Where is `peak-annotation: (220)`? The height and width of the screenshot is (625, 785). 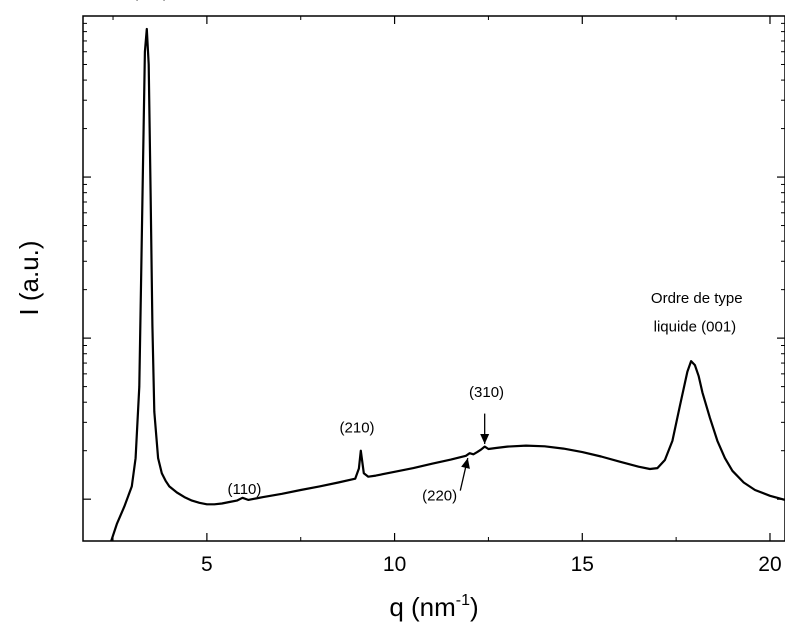 peak-annotation: (220) is located at coordinates (439, 496).